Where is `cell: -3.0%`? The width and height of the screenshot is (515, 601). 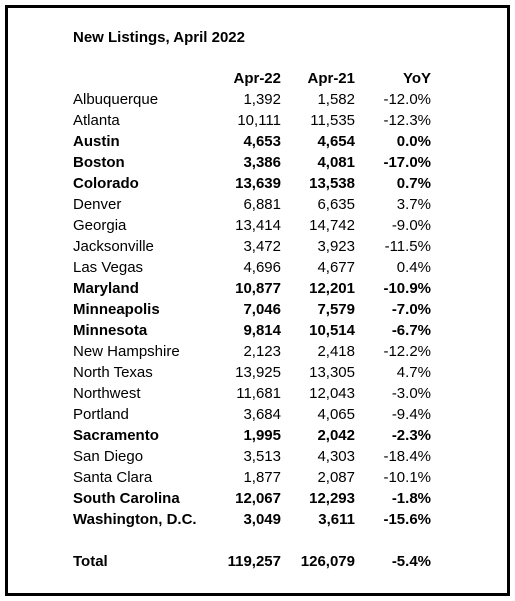
cell: -3.0% is located at coordinates (411, 393).